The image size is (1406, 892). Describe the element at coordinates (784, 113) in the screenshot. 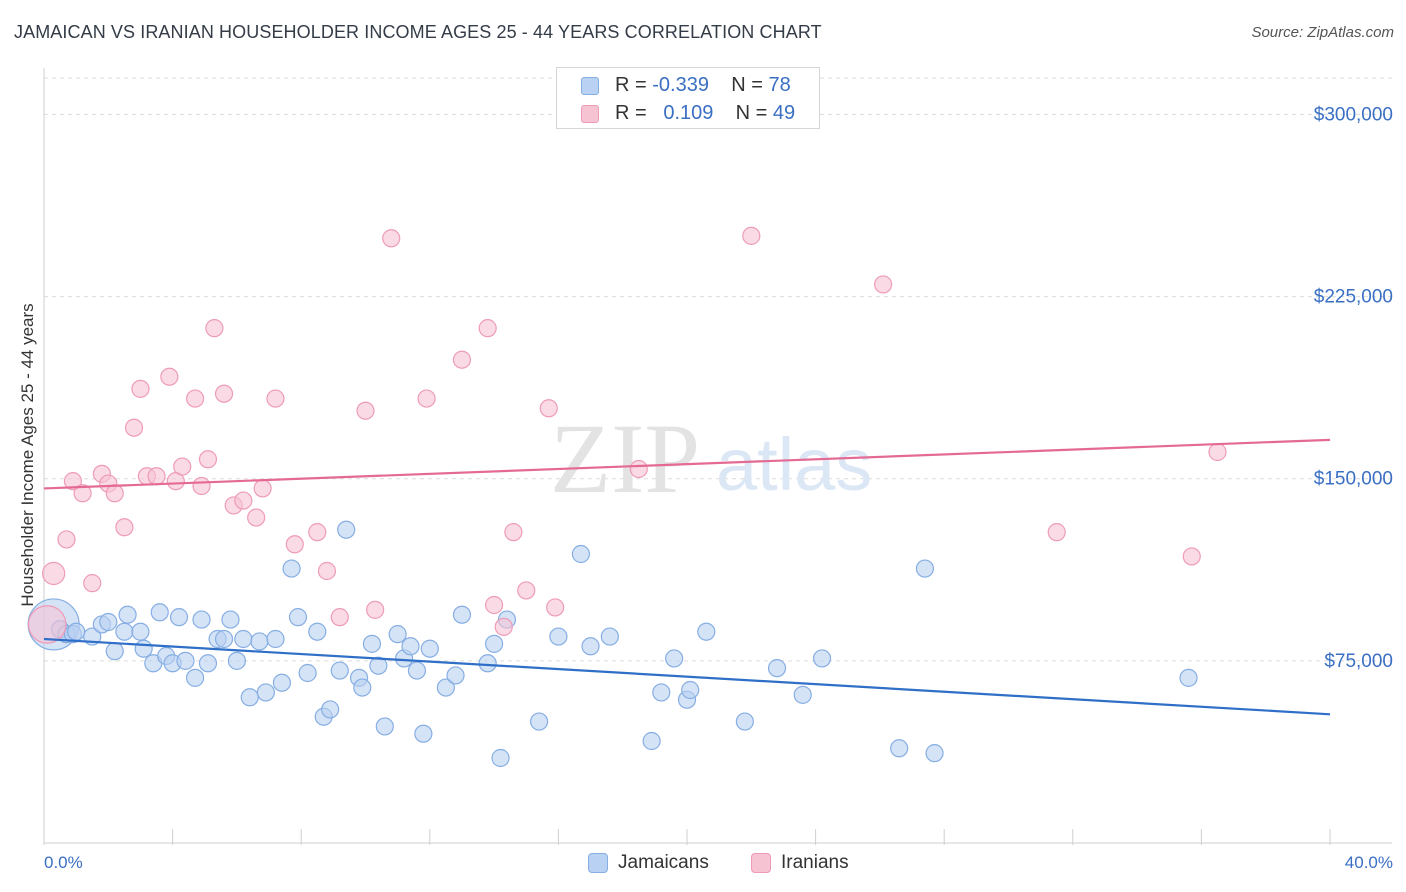

I see `legend-n-value-iranians: 49` at that location.